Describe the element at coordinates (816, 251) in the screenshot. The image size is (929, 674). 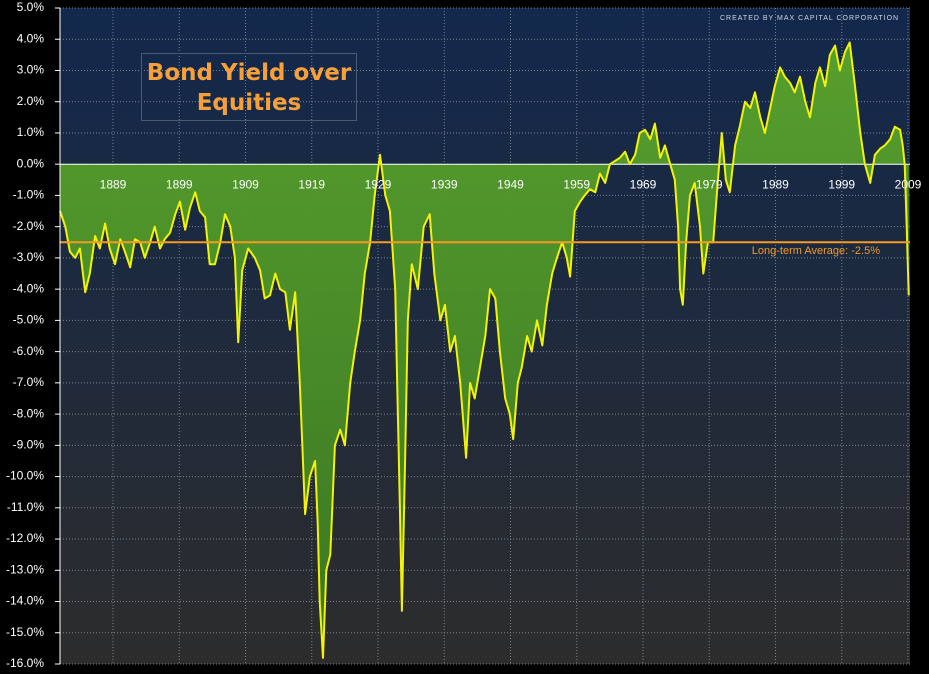
I see `annotation: Long-term Average: -2.5%` at that location.